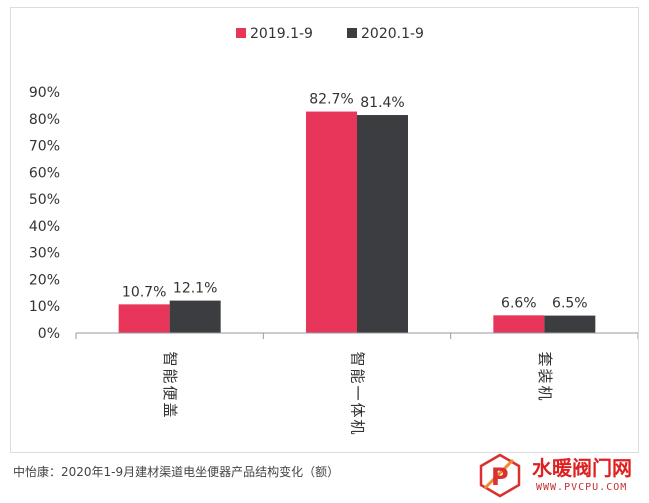 The height and width of the screenshot is (503, 649). Describe the element at coordinates (241, 33) in the screenshot. I see `legend-swatch-2019` at that location.